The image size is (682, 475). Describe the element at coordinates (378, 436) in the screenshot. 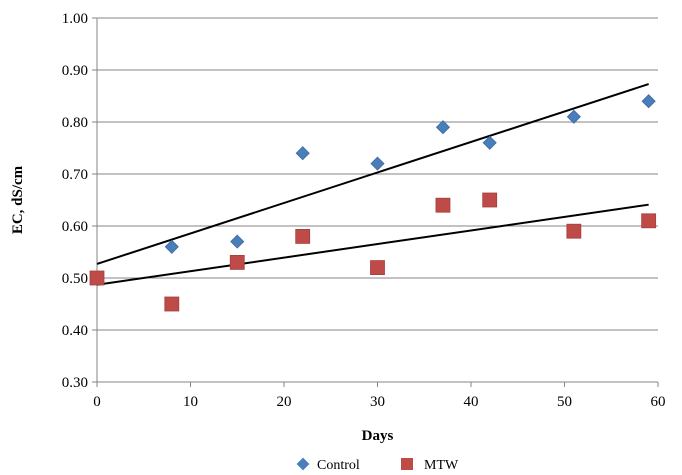

I see `x-axis-title: Days` at that location.